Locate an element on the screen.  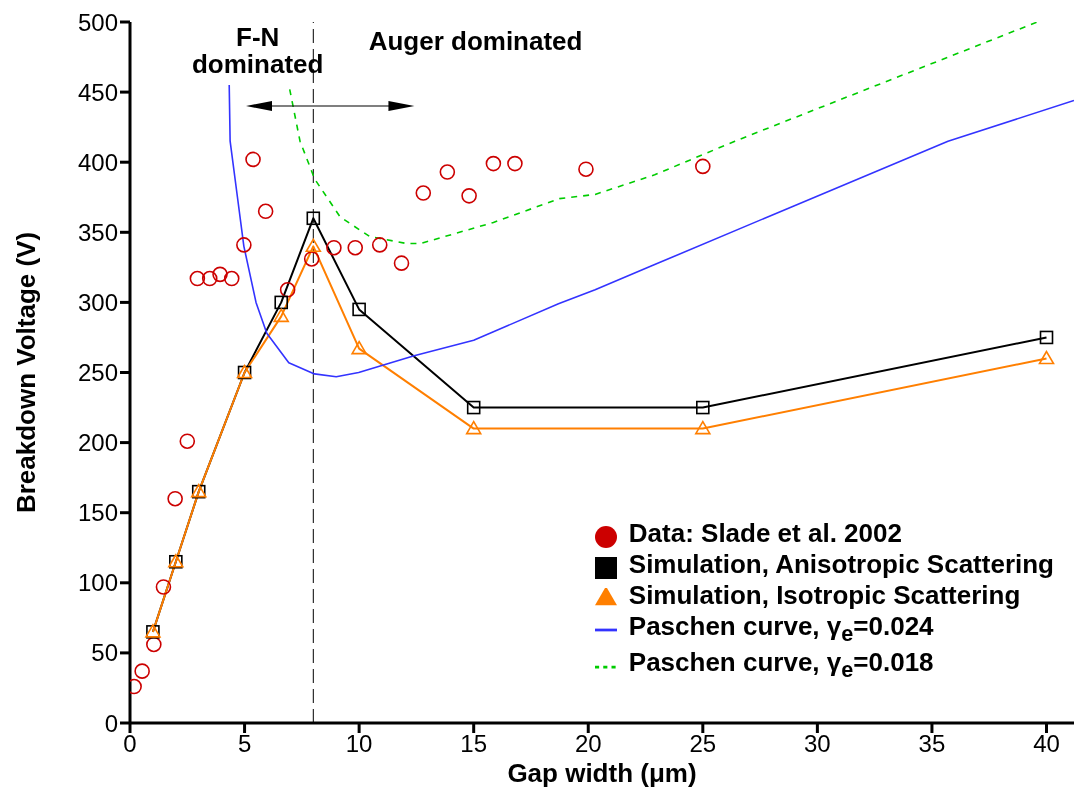
y-tick-label: 150 is located at coordinates (97, 513).